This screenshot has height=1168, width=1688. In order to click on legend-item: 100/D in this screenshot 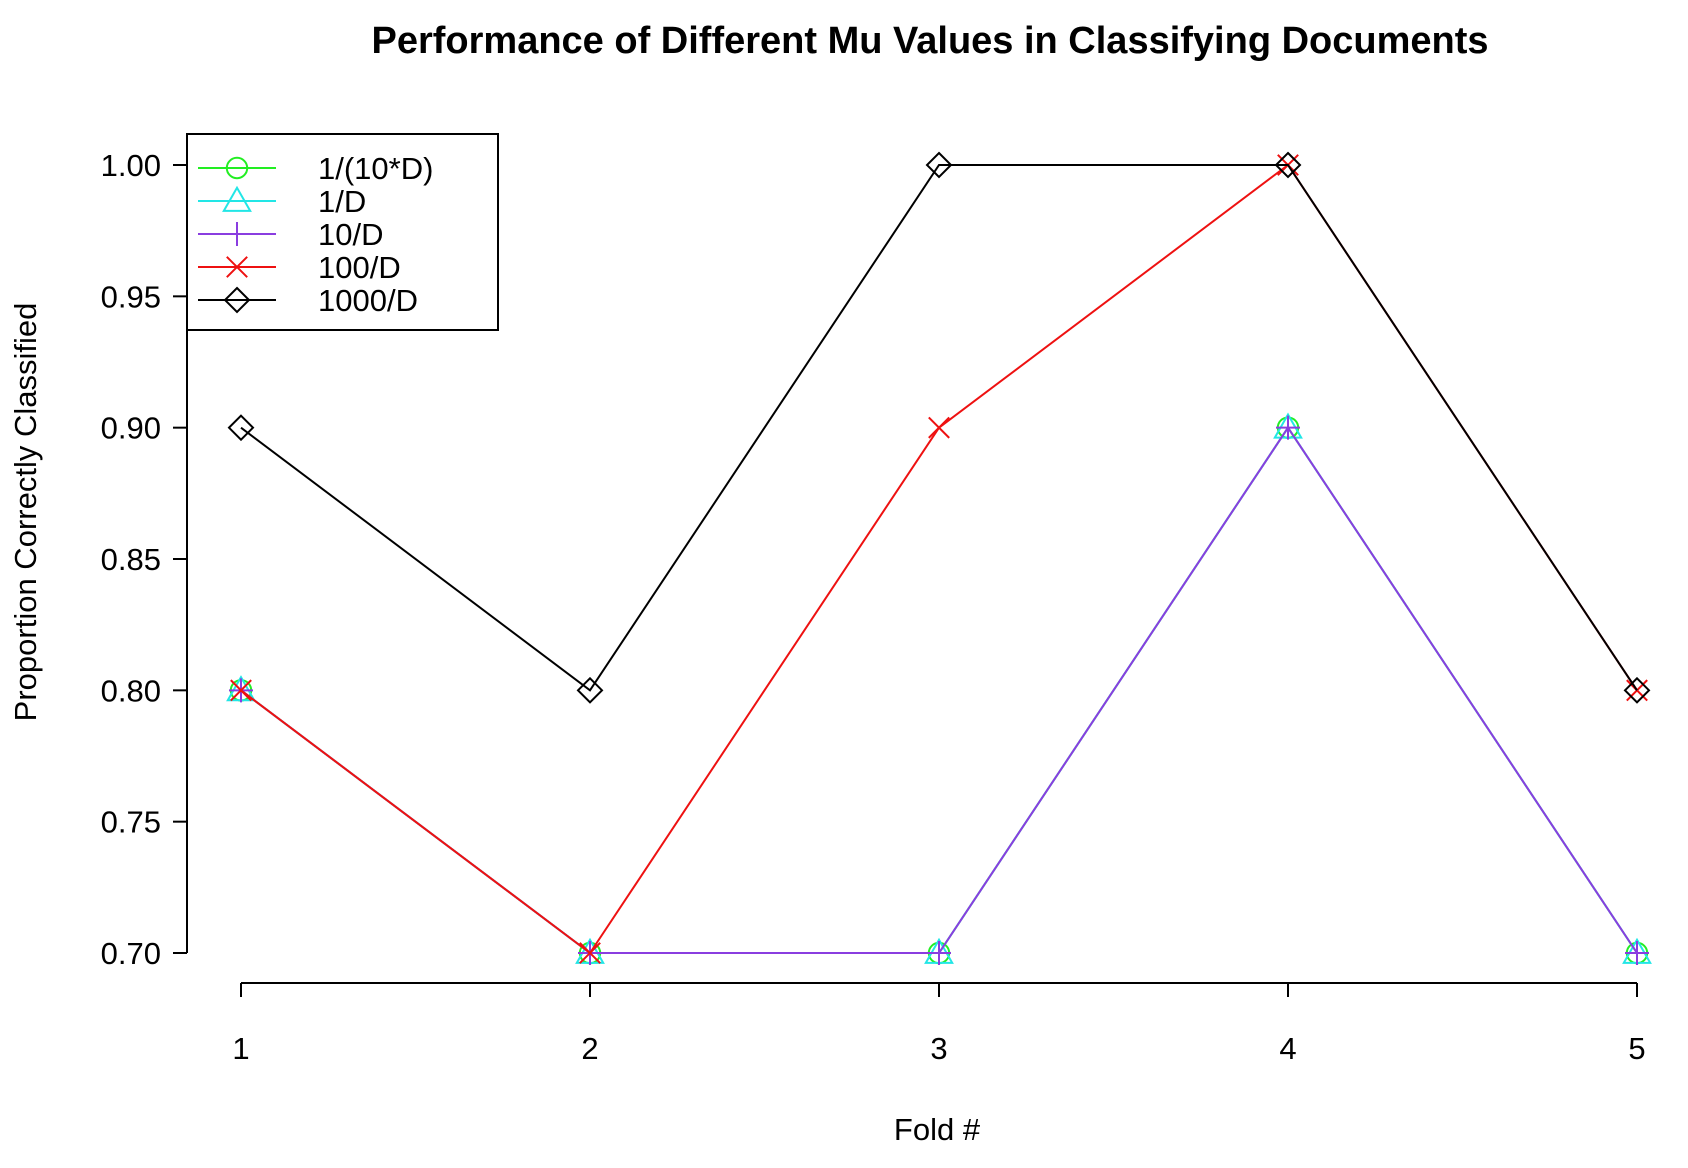, I will do `click(299, 267)`.